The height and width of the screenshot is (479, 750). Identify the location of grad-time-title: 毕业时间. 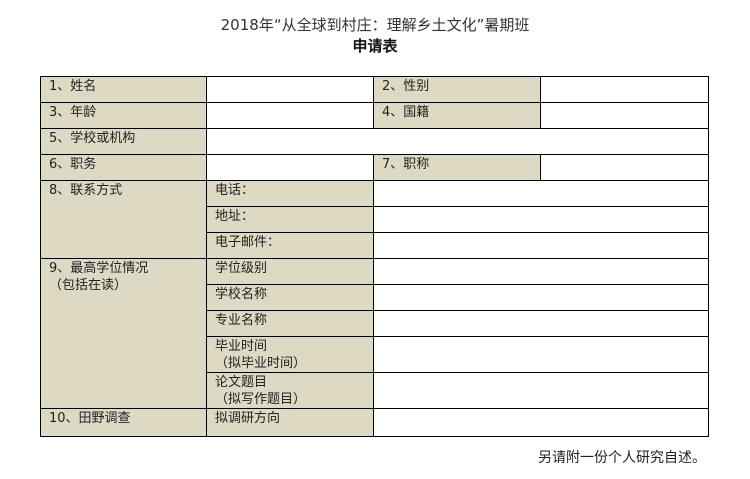
(241, 346).